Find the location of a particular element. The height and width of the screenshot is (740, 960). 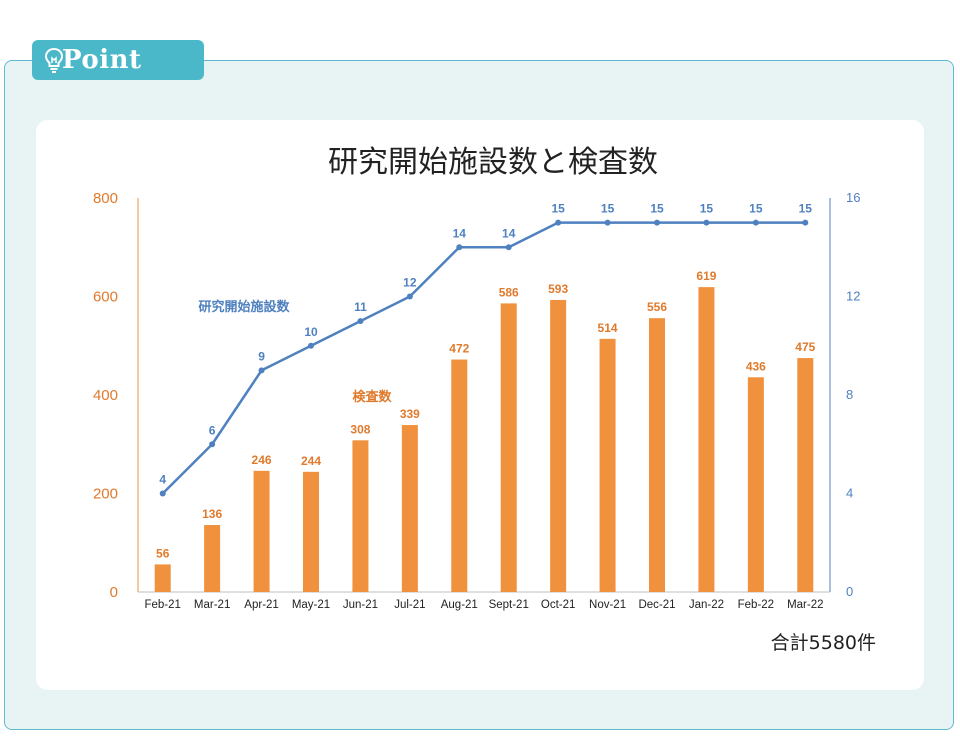

x-tick-label: Feb-21 is located at coordinates (162, 605).